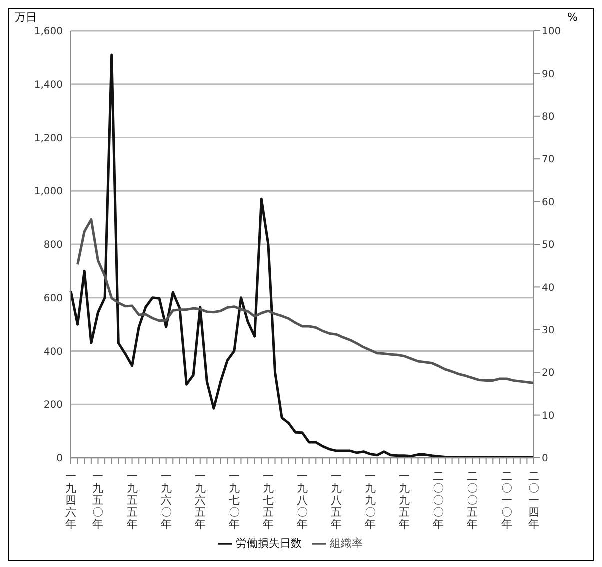 The height and width of the screenshot is (567, 602). I want to click on x-tick-label: 一九七〇年, so click(234, 500).